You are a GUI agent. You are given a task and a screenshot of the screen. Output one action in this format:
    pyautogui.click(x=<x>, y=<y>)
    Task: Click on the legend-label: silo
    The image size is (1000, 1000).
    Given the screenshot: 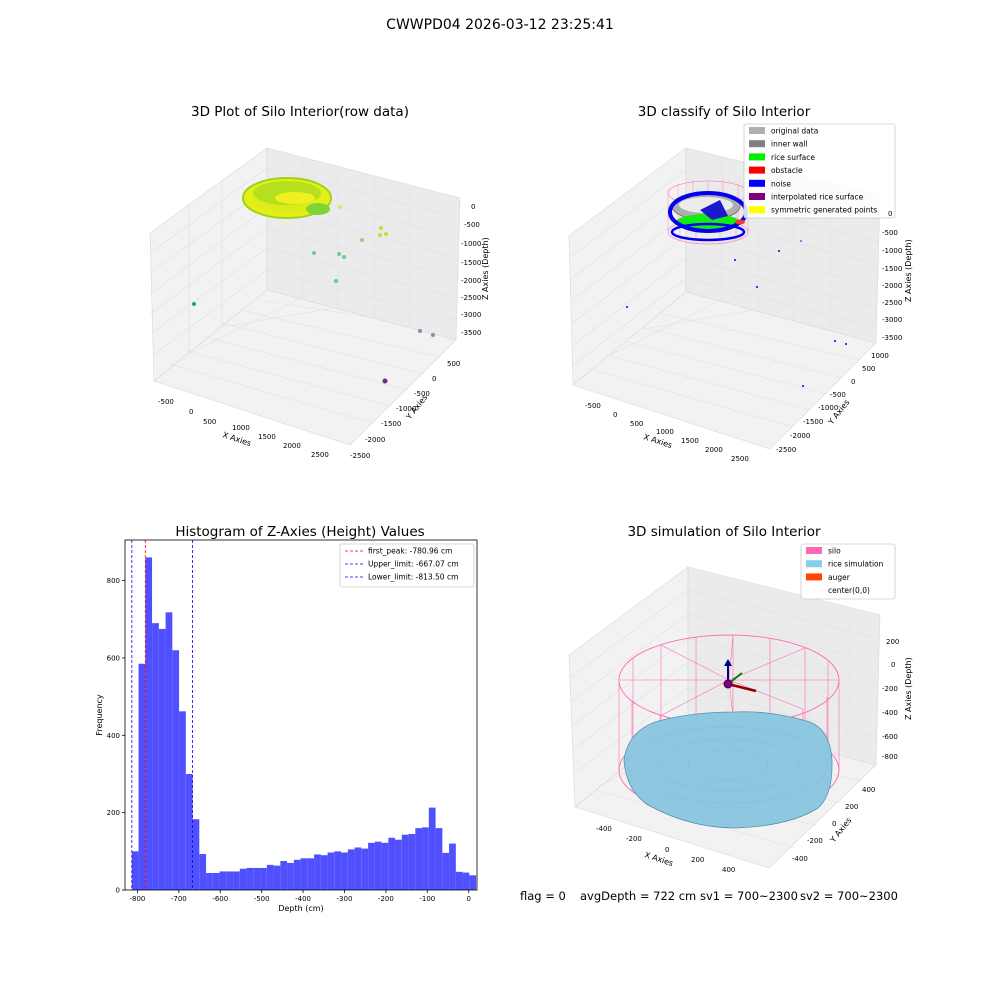 What is the action you would take?
    pyautogui.click(x=834, y=551)
    